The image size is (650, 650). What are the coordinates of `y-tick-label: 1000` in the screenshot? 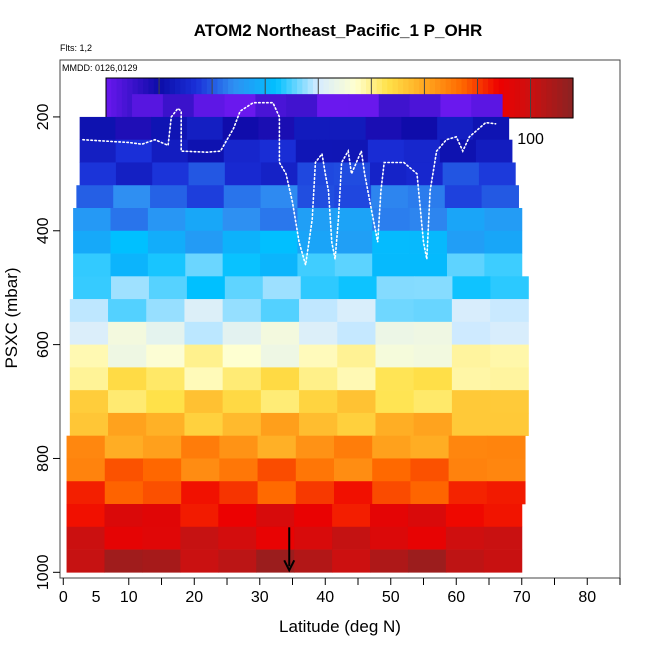 It's located at (43, 572).